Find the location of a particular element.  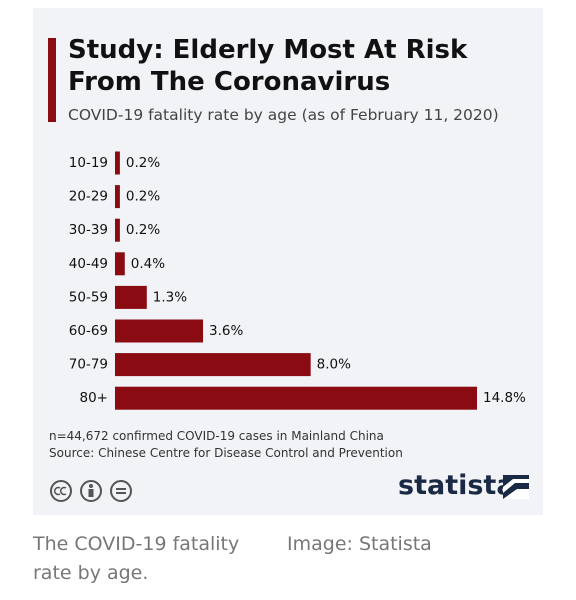

y-tick-label: 60-69 is located at coordinates (88, 331).